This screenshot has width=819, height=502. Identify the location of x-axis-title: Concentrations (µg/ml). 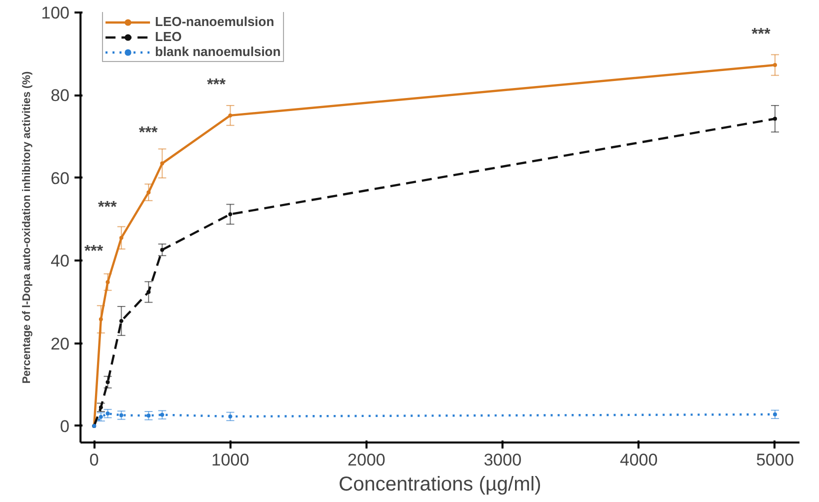
(440, 485).